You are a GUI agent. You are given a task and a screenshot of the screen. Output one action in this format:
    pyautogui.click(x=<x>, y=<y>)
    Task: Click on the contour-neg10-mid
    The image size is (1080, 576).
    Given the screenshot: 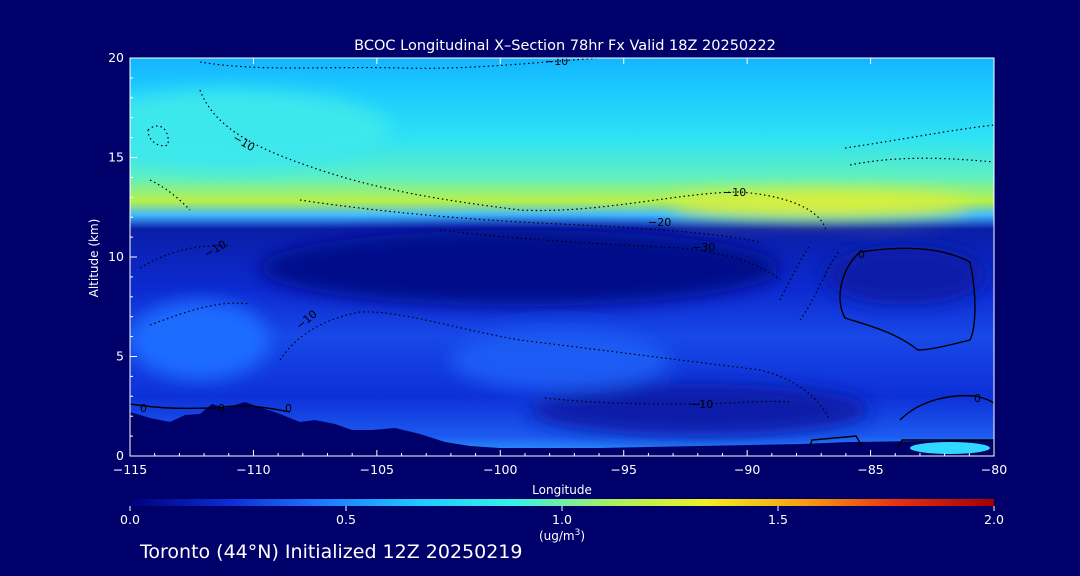 What is the action you would take?
    pyautogui.click(x=555, y=366)
    